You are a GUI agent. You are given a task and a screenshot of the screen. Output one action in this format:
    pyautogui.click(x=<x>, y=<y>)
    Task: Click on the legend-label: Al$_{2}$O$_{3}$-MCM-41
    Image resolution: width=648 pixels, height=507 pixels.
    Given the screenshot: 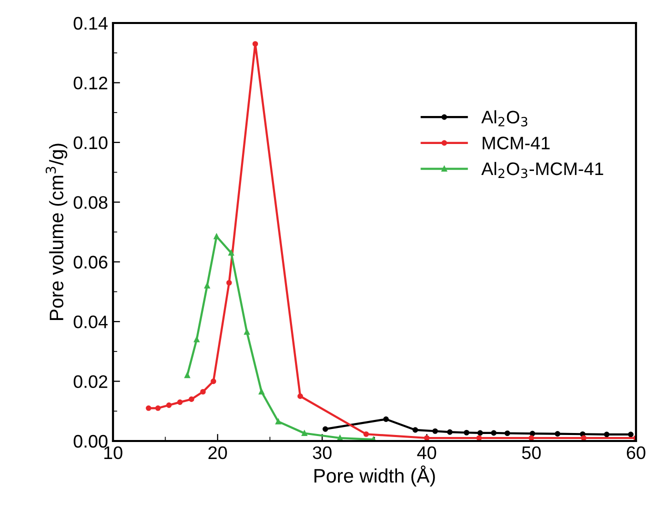 What is the action you would take?
    pyautogui.click(x=542, y=170)
    